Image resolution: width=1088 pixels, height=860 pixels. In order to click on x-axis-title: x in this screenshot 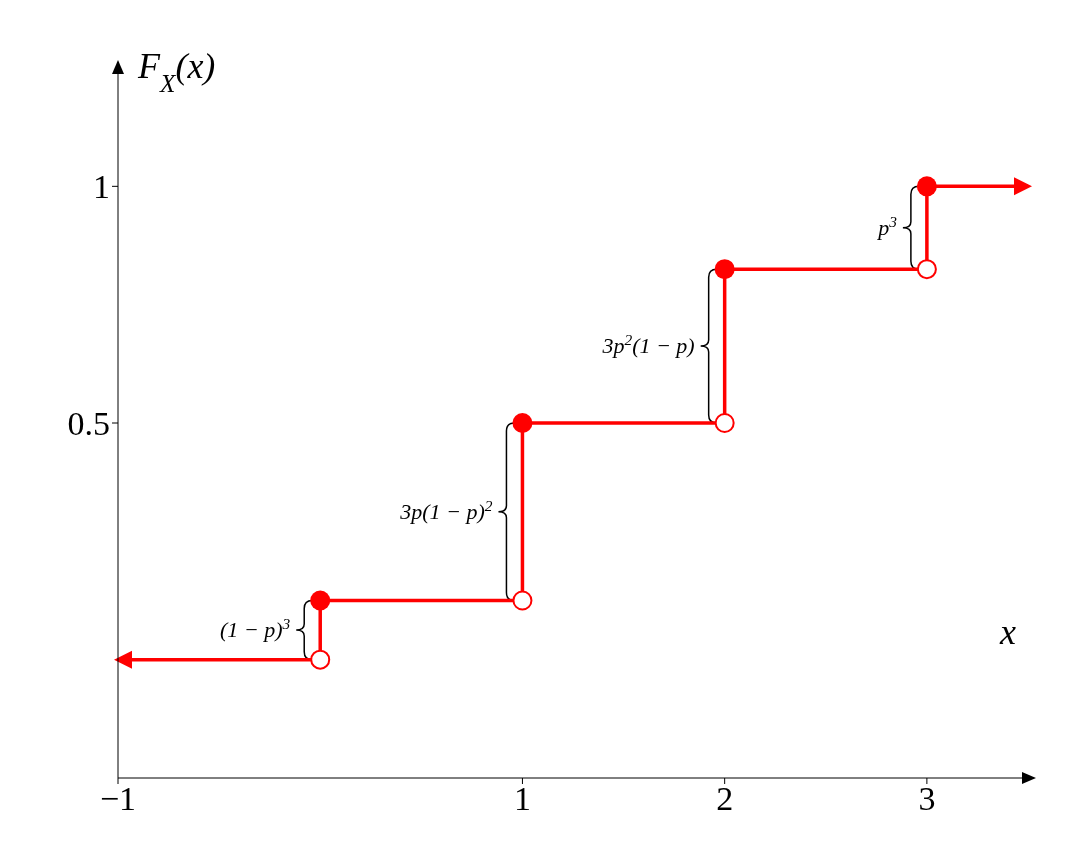, I will do `click(1008, 631)`.